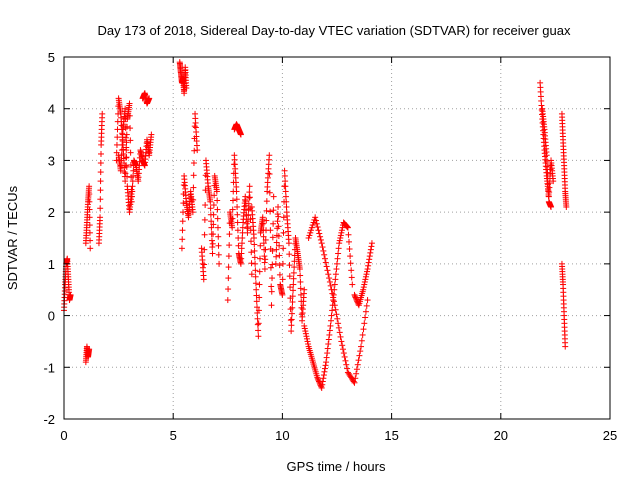  I want to click on x-tick-label: 5, so click(173, 435).